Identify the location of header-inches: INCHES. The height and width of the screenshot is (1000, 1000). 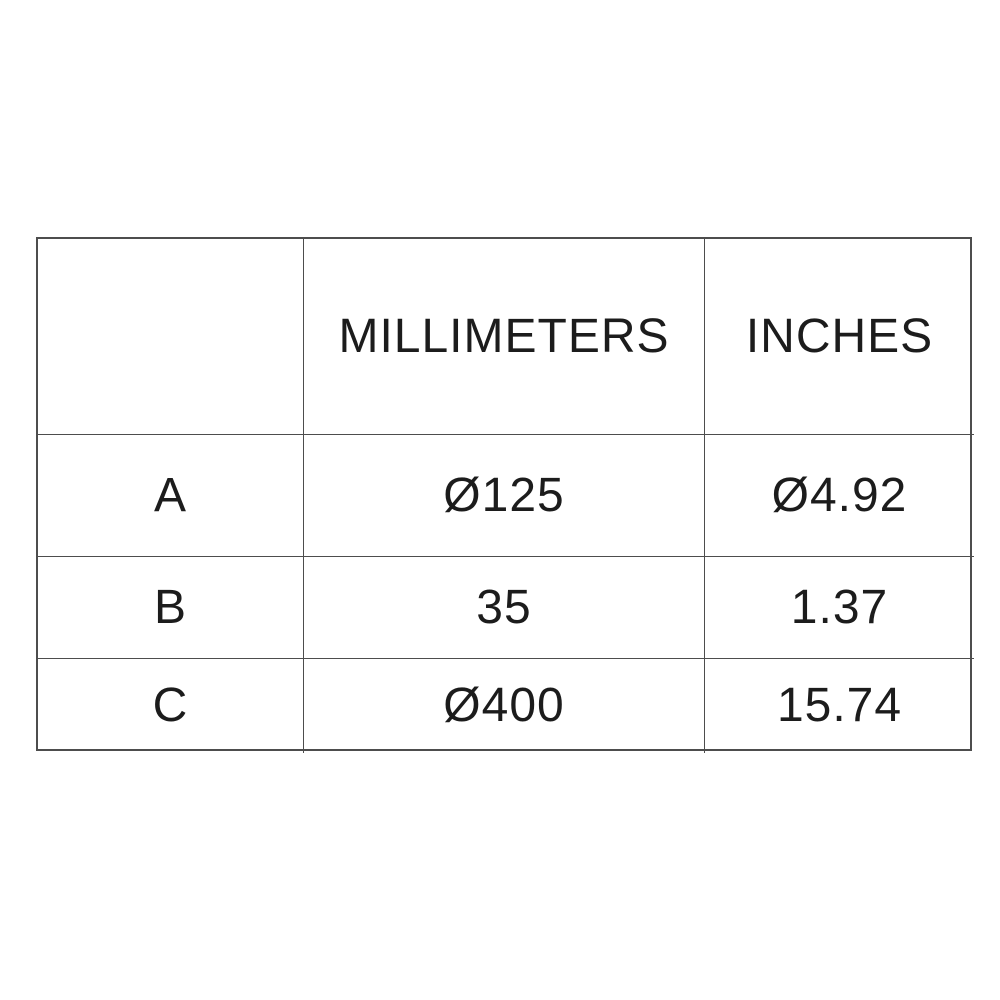
(839, 337).